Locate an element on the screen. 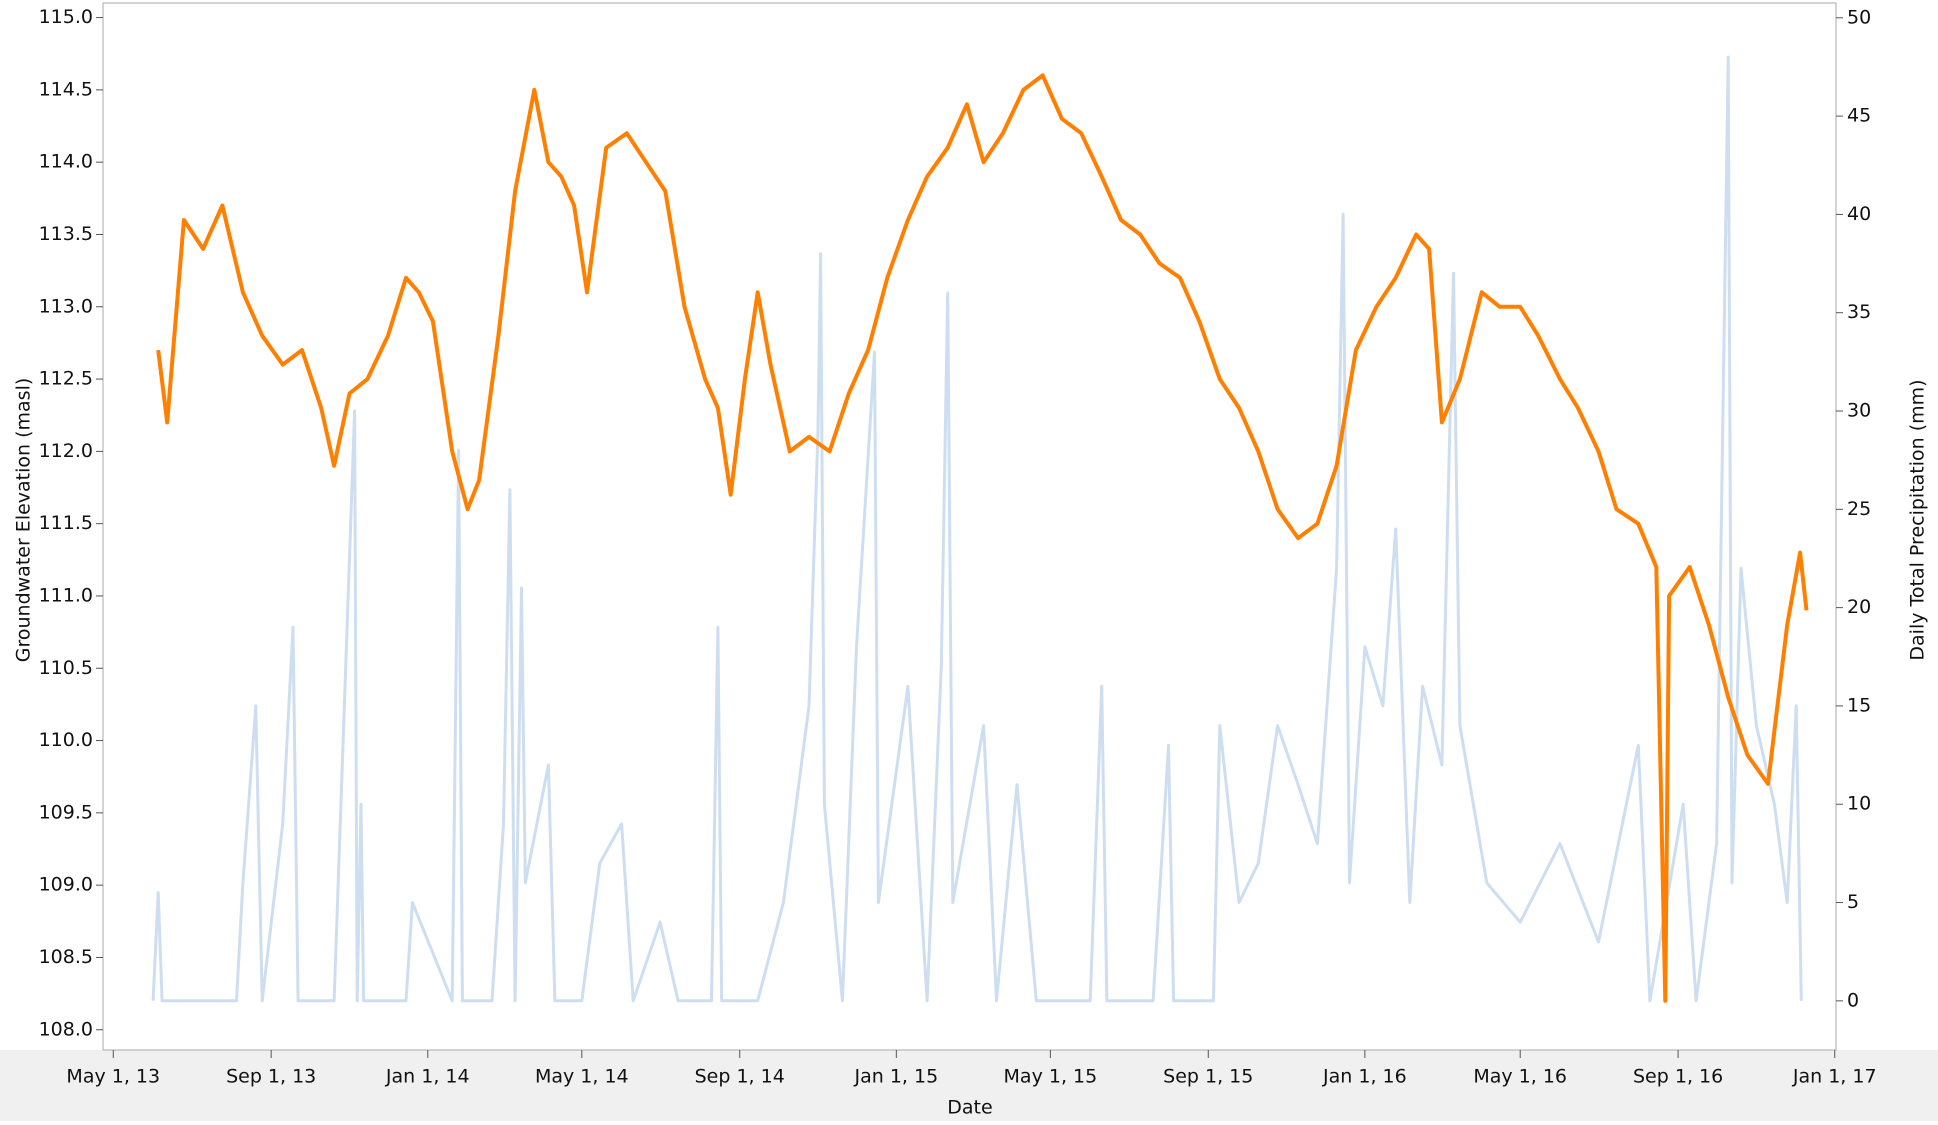 This screenshot has width=1938, height=1125. x-tick-label: Sep 1, 15 is located at coordinates (1208, 1077).